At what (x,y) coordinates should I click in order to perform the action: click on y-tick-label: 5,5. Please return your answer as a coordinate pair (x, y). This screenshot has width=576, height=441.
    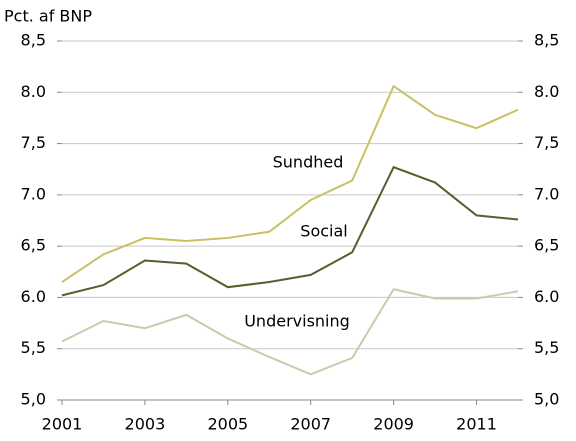
    Looking at the image, I should click on (33, 347).